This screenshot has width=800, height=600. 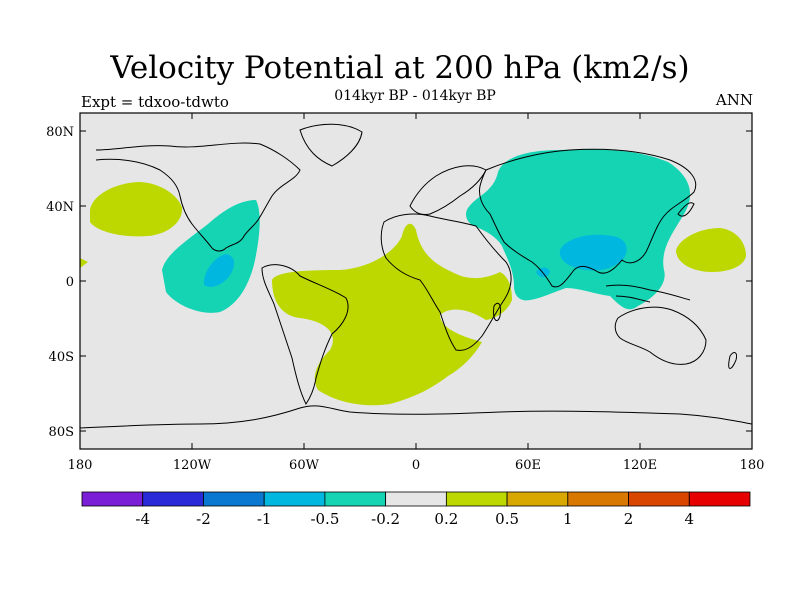 What do you see at coordinates (446, 519) in the screenshot?
I see `colorbar-label: 0.2` at bounding box center [446, 519].